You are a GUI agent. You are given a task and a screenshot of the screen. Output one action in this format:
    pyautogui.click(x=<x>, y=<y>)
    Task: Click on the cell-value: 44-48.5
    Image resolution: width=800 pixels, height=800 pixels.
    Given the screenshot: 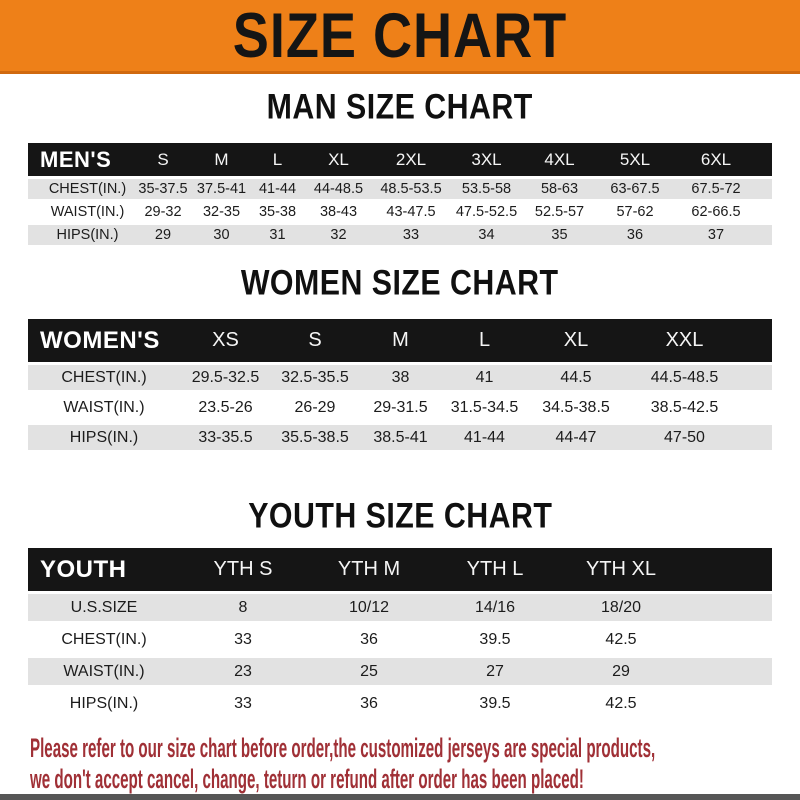 What is the action you would take?
    pyautogui.click(x=338, y=189)
    